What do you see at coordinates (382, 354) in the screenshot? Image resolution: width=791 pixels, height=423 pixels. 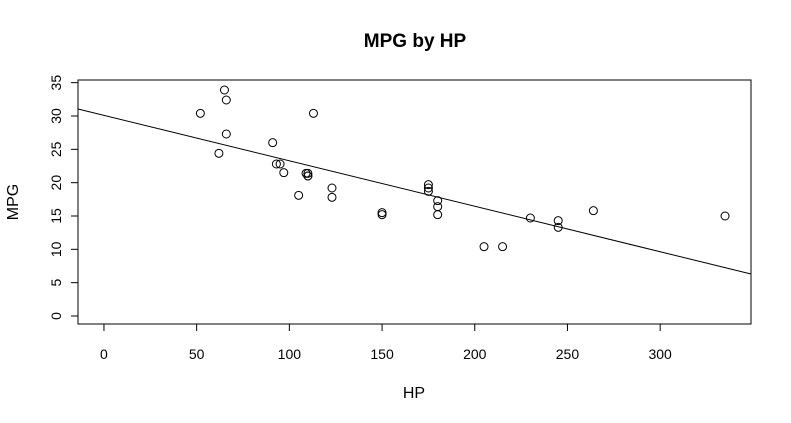 I see `x-tick-label: 150` at bounding box center [382, 354].